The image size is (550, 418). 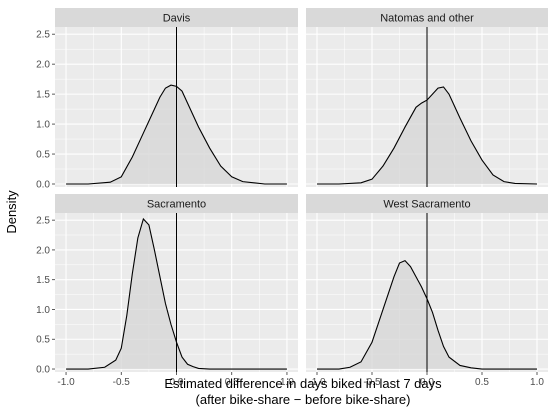 I want to click on facet-strip-label: West Sacramento, so click(x=426, y=205).